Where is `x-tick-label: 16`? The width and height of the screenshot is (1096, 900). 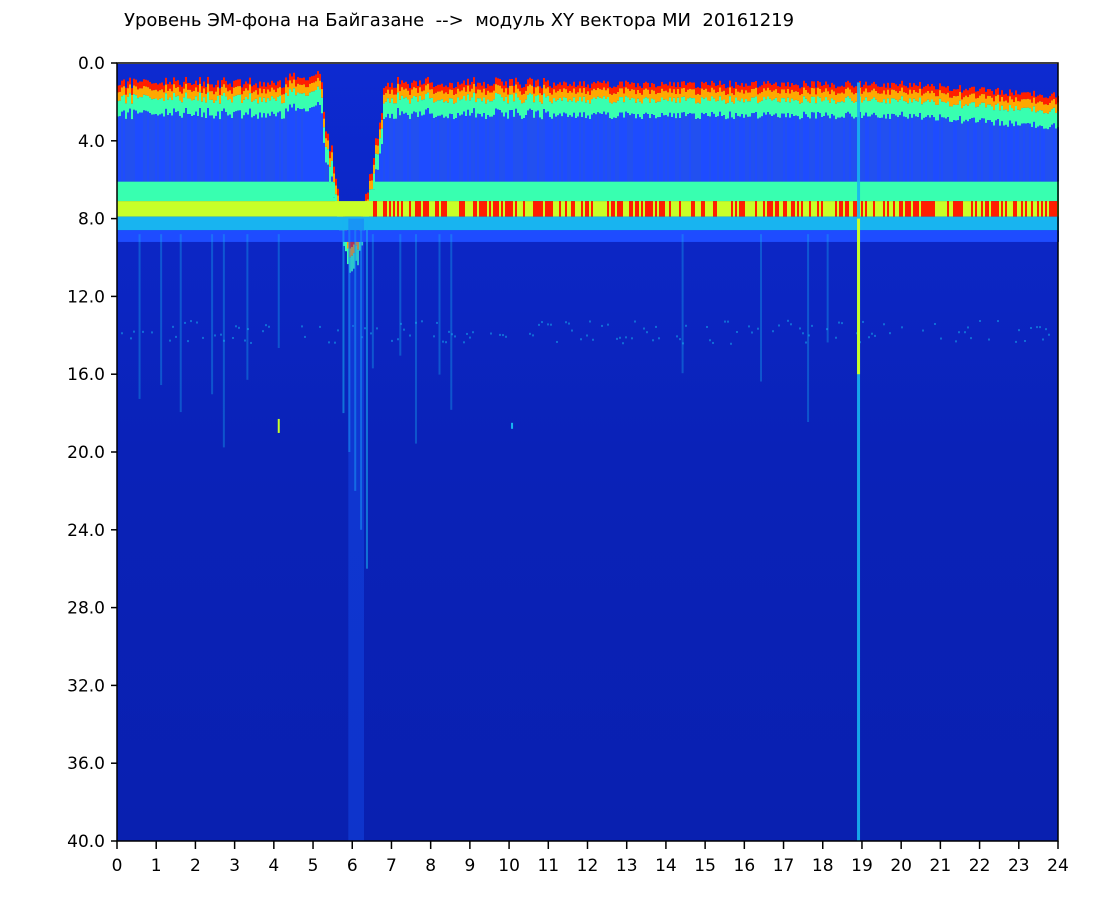 x-tick-label: 16 is located at coordinates (745, 866).